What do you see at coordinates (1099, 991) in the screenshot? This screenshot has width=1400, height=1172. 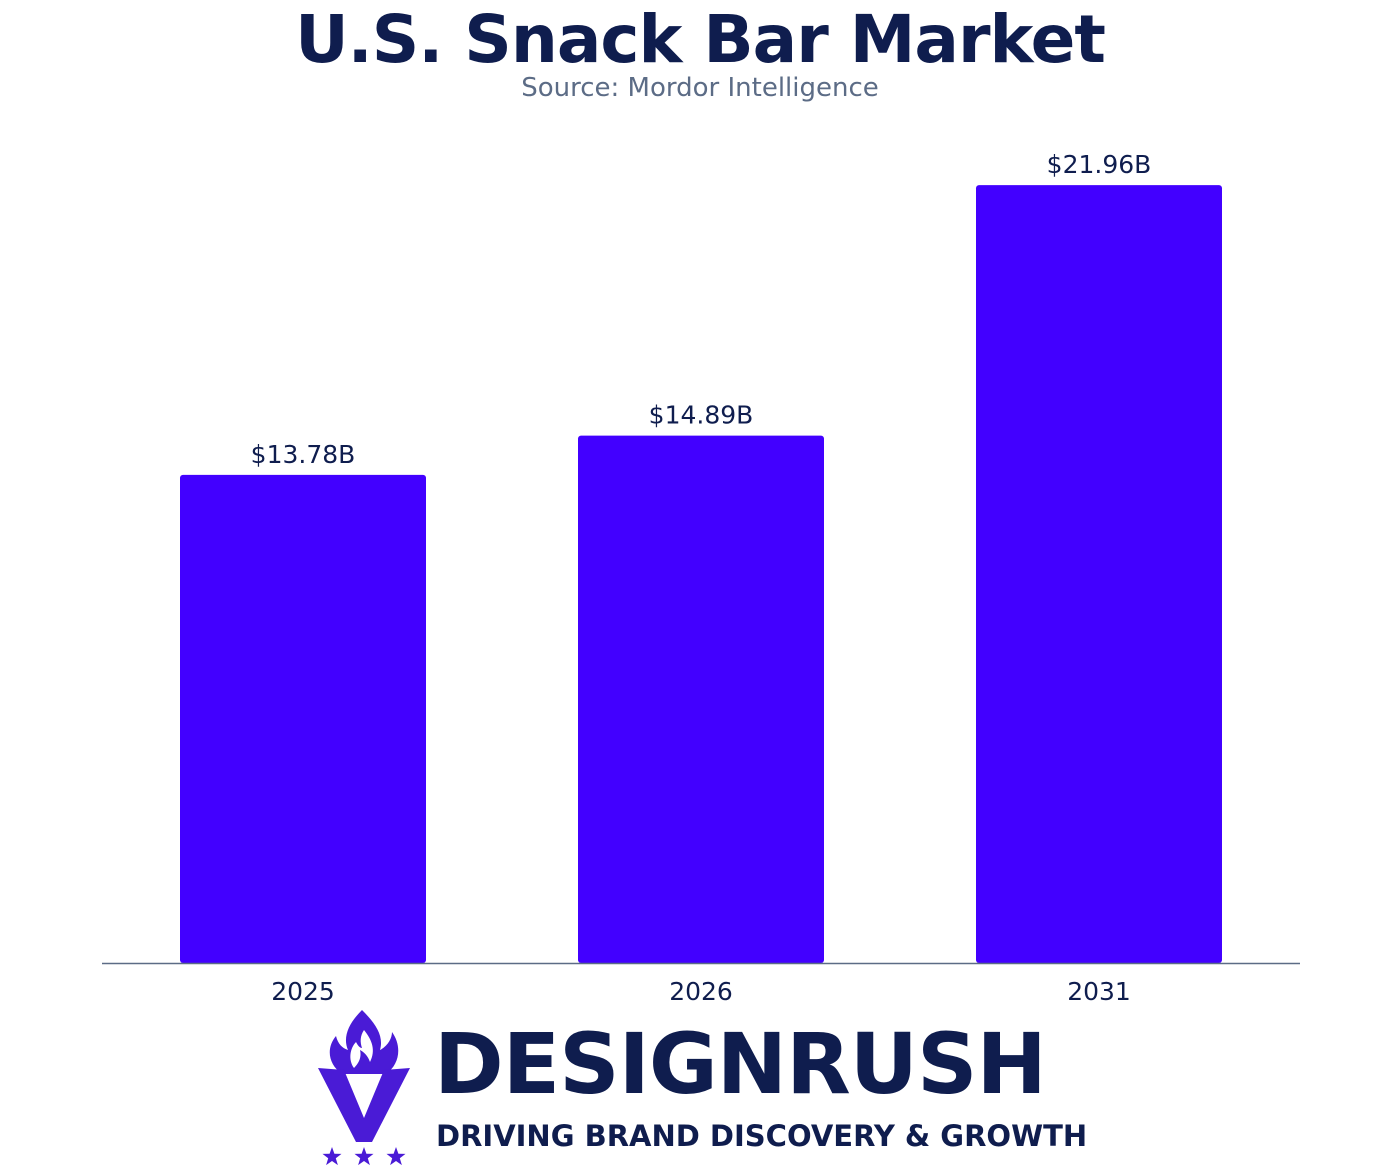 I see `x-tick-label: 2031` at bounding box center [1099, 991].